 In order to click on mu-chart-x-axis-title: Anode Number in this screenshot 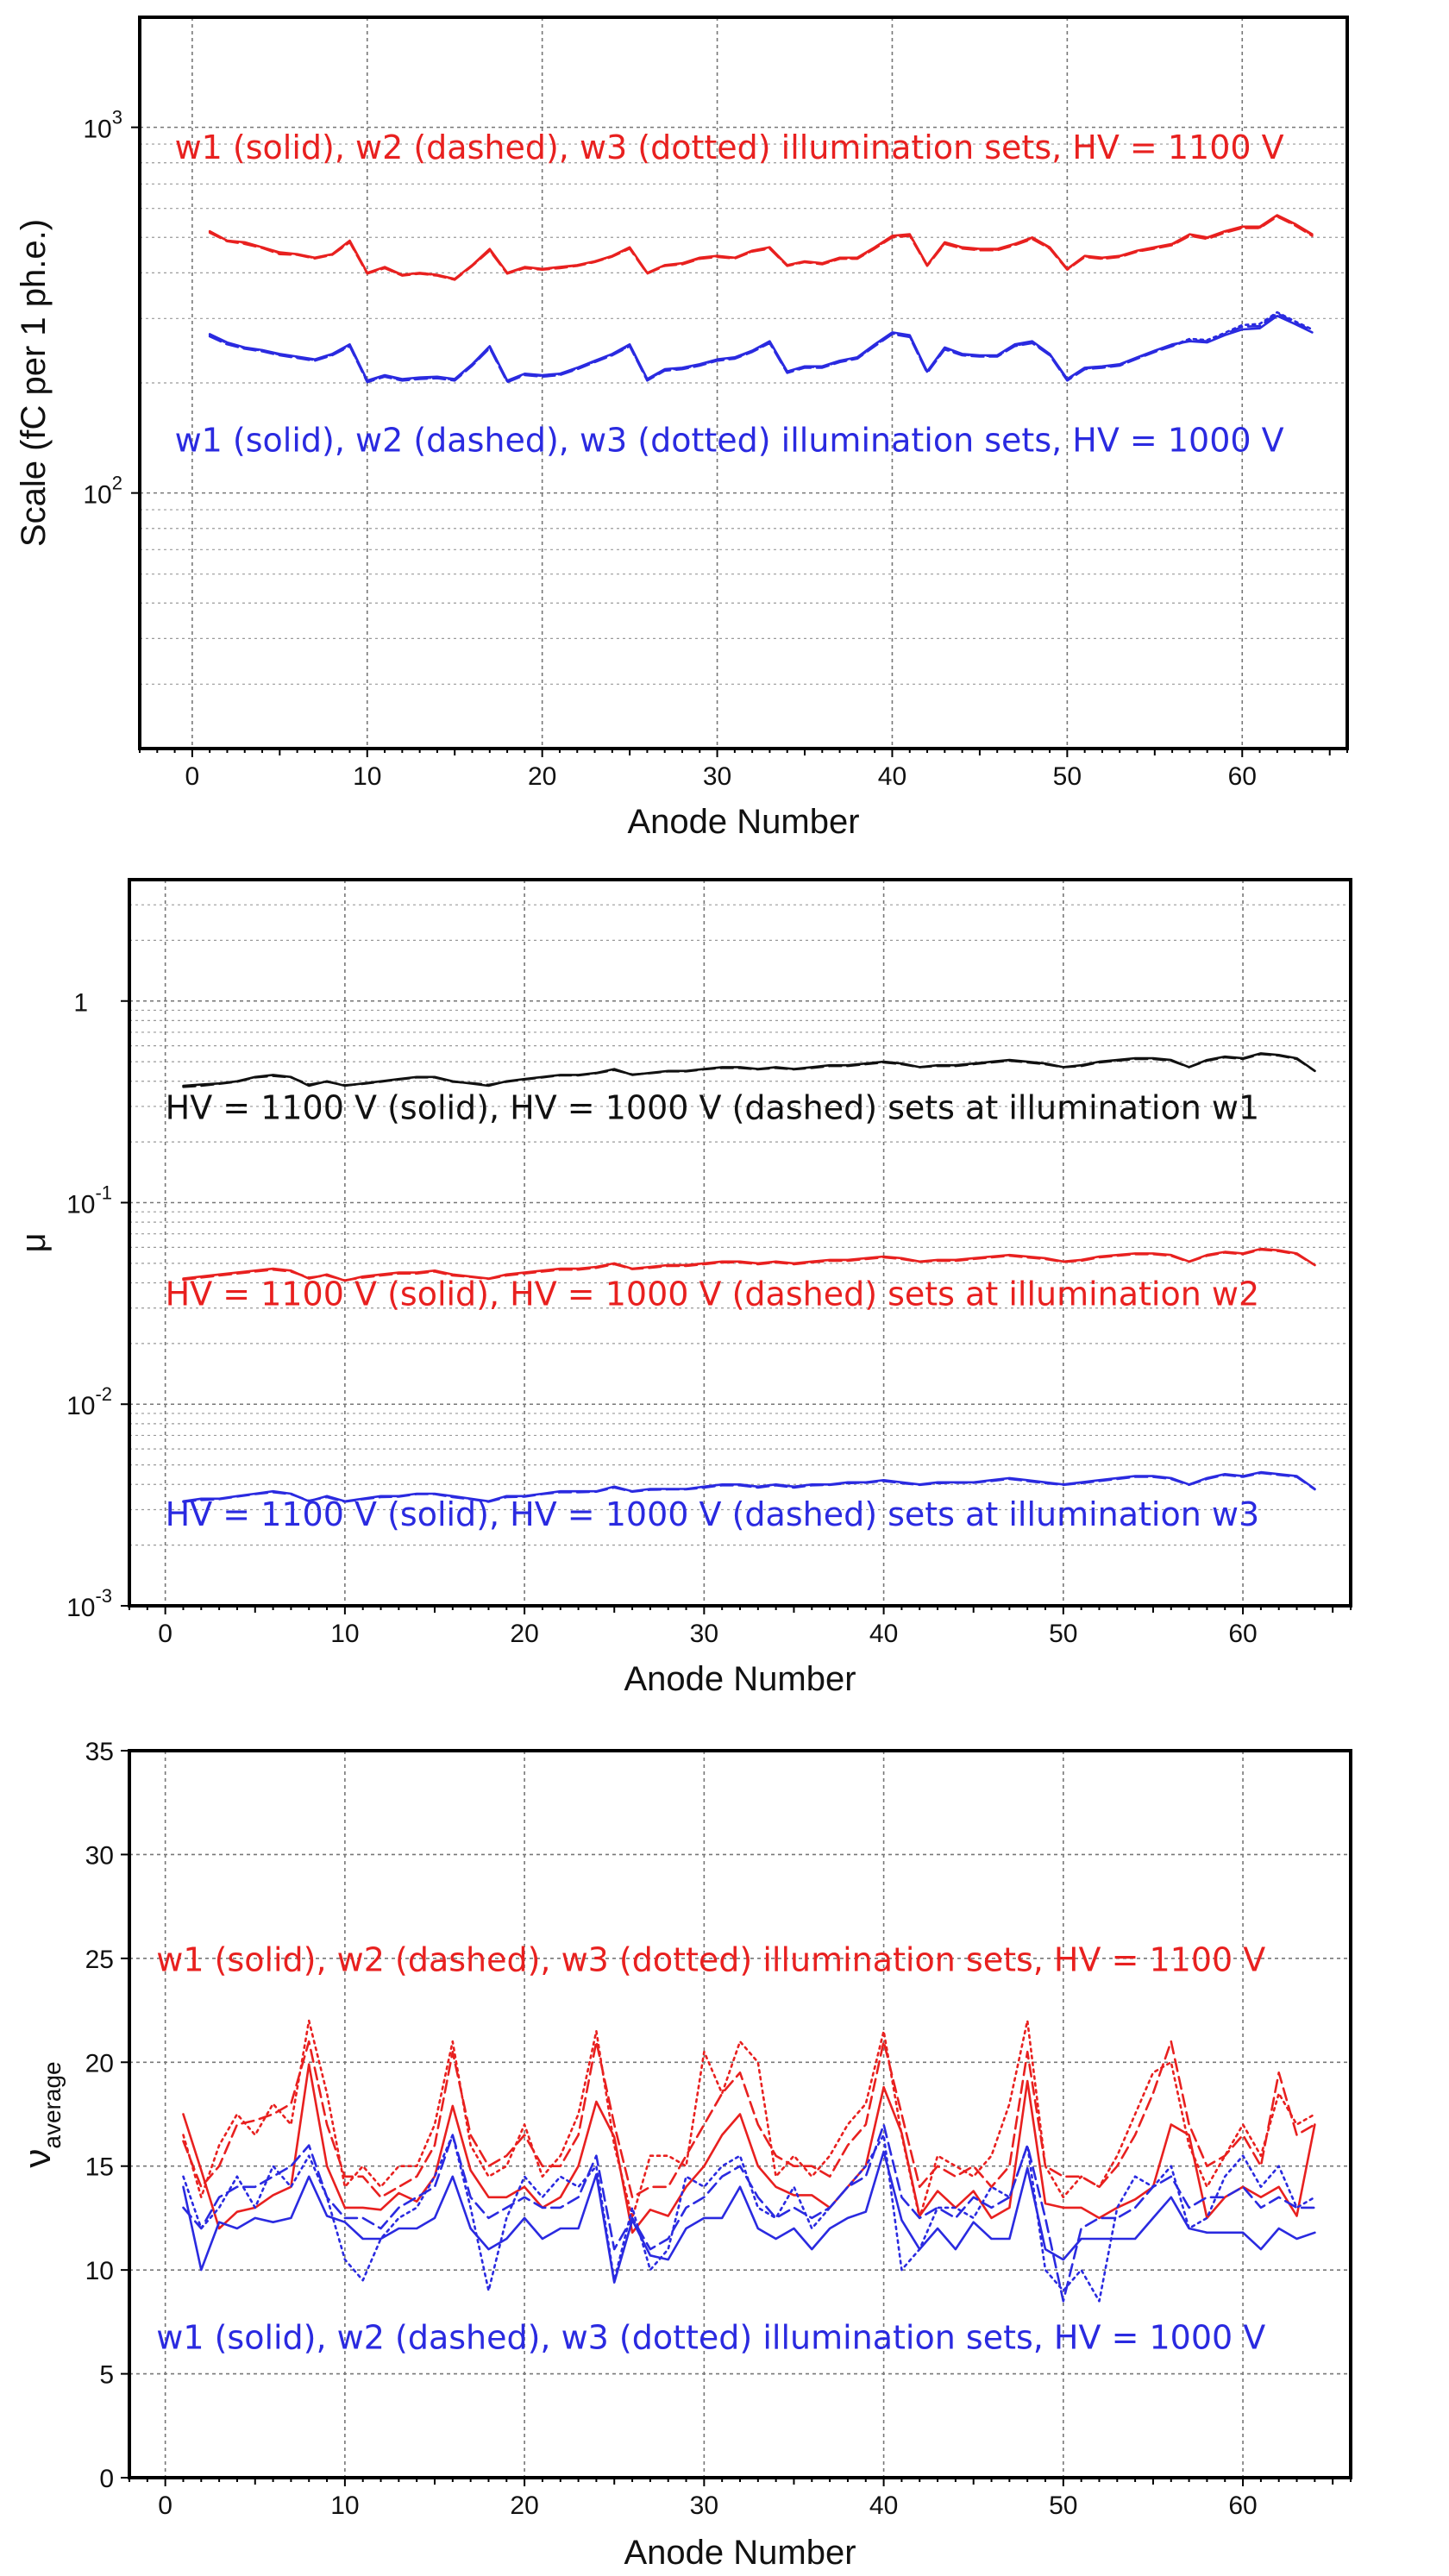, I will do `click(740, 1679)`.